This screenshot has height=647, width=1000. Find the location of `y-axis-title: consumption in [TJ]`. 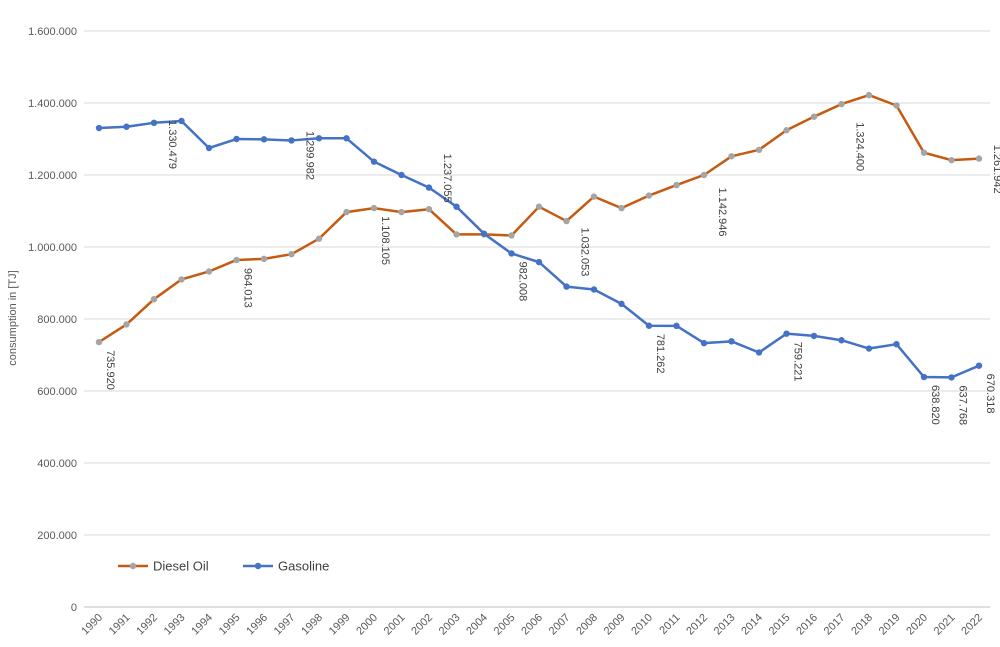

y-axis-title: consumption in [TJ] is located at coordinates (13, 317).